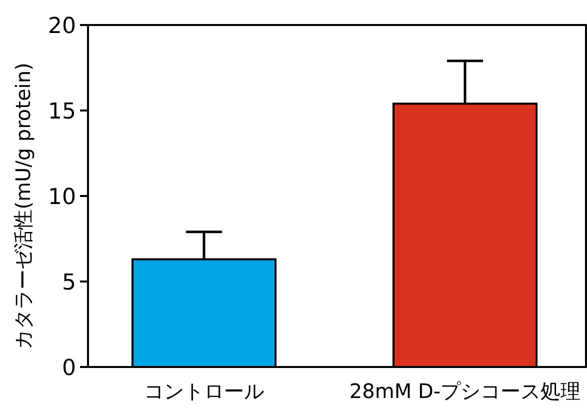  Describe the element at coordinates (62, 197) in the screenshot. I see `y-tick-label: 10` at that location.